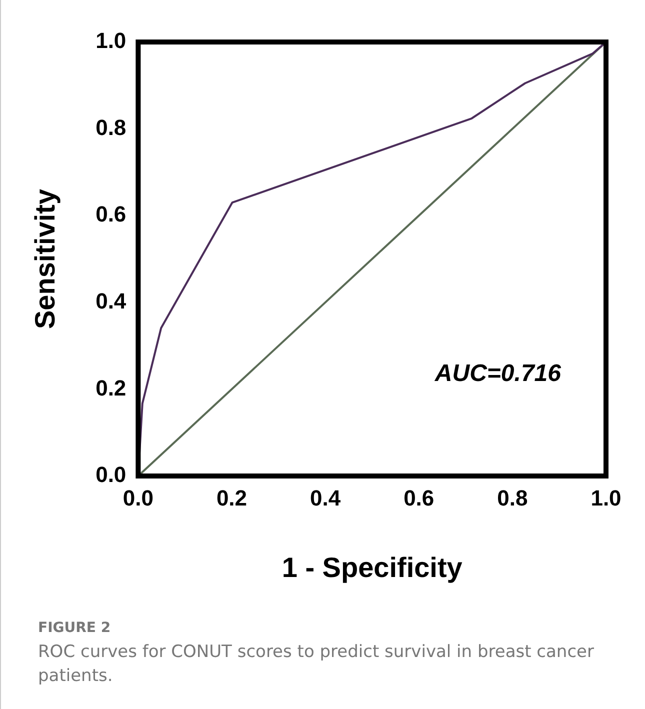 Image resolution: width=645 pixels, height=709 pixels. What do you see at coordinates (326, 497) in the screenshot?
I see `x-tick-label: 0.4` at bounding box center [326, 497].